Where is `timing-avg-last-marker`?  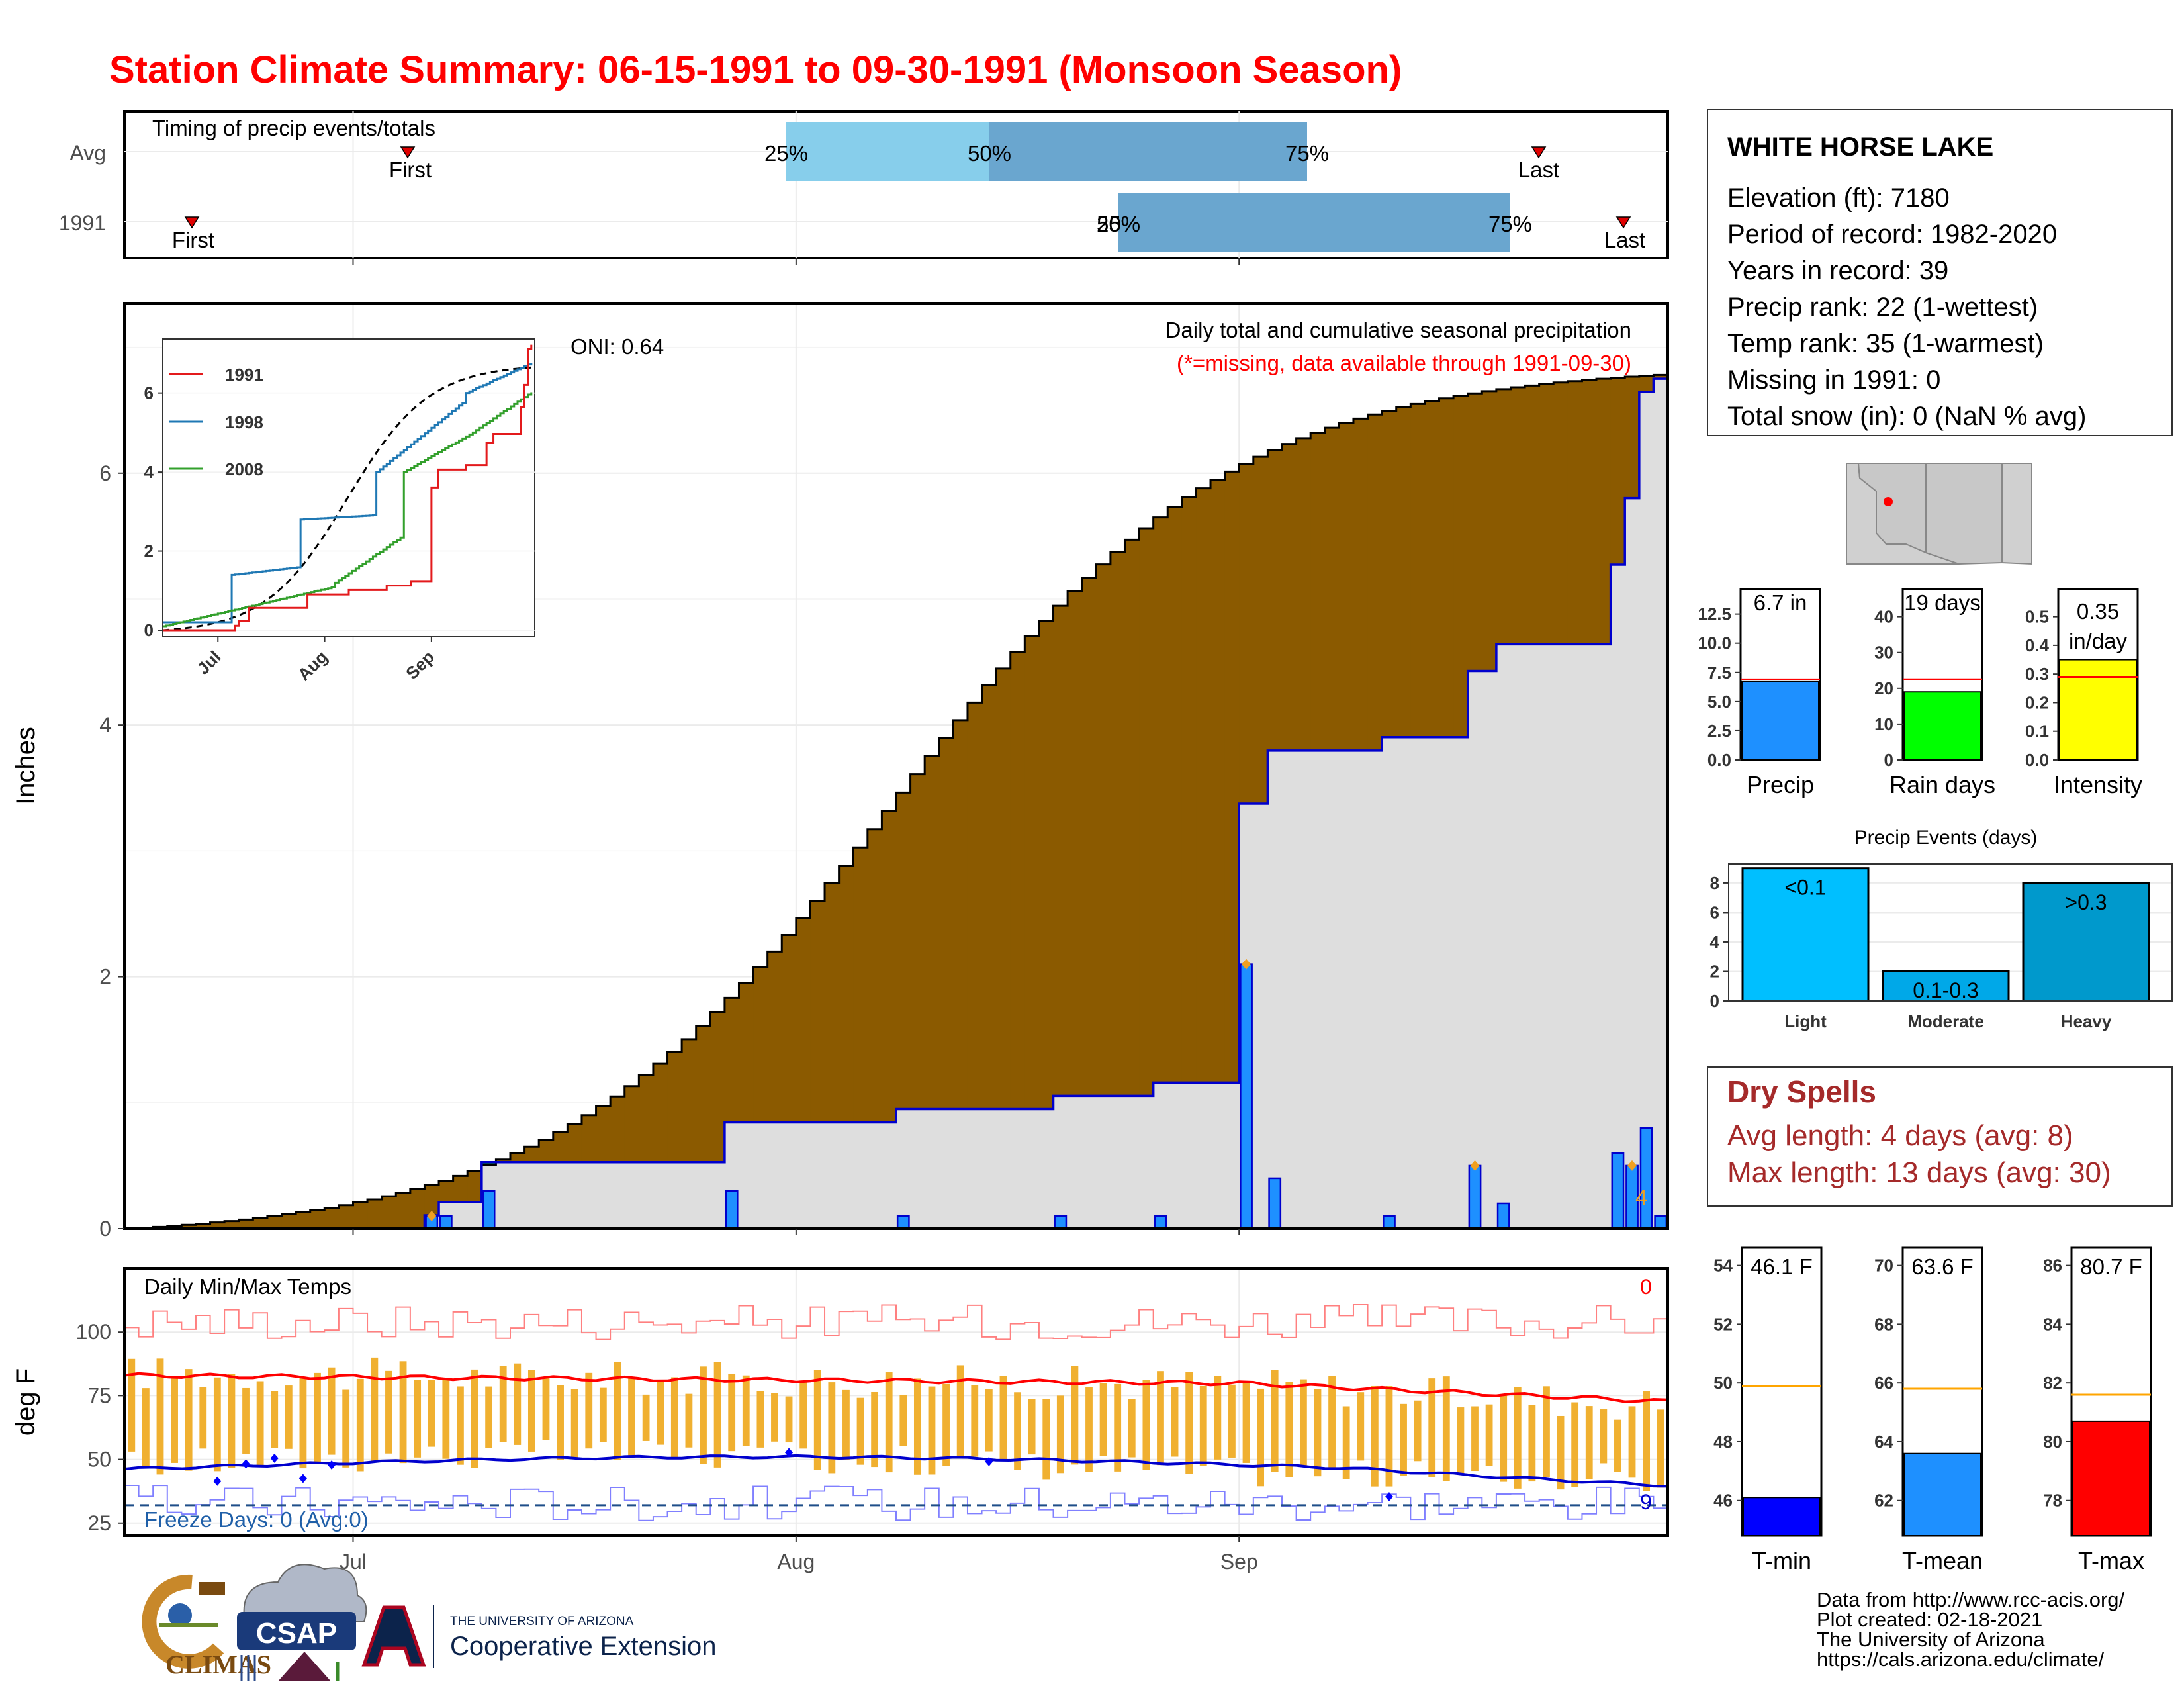
timing-avg-last-marker is located at coordinates (1539, 152).